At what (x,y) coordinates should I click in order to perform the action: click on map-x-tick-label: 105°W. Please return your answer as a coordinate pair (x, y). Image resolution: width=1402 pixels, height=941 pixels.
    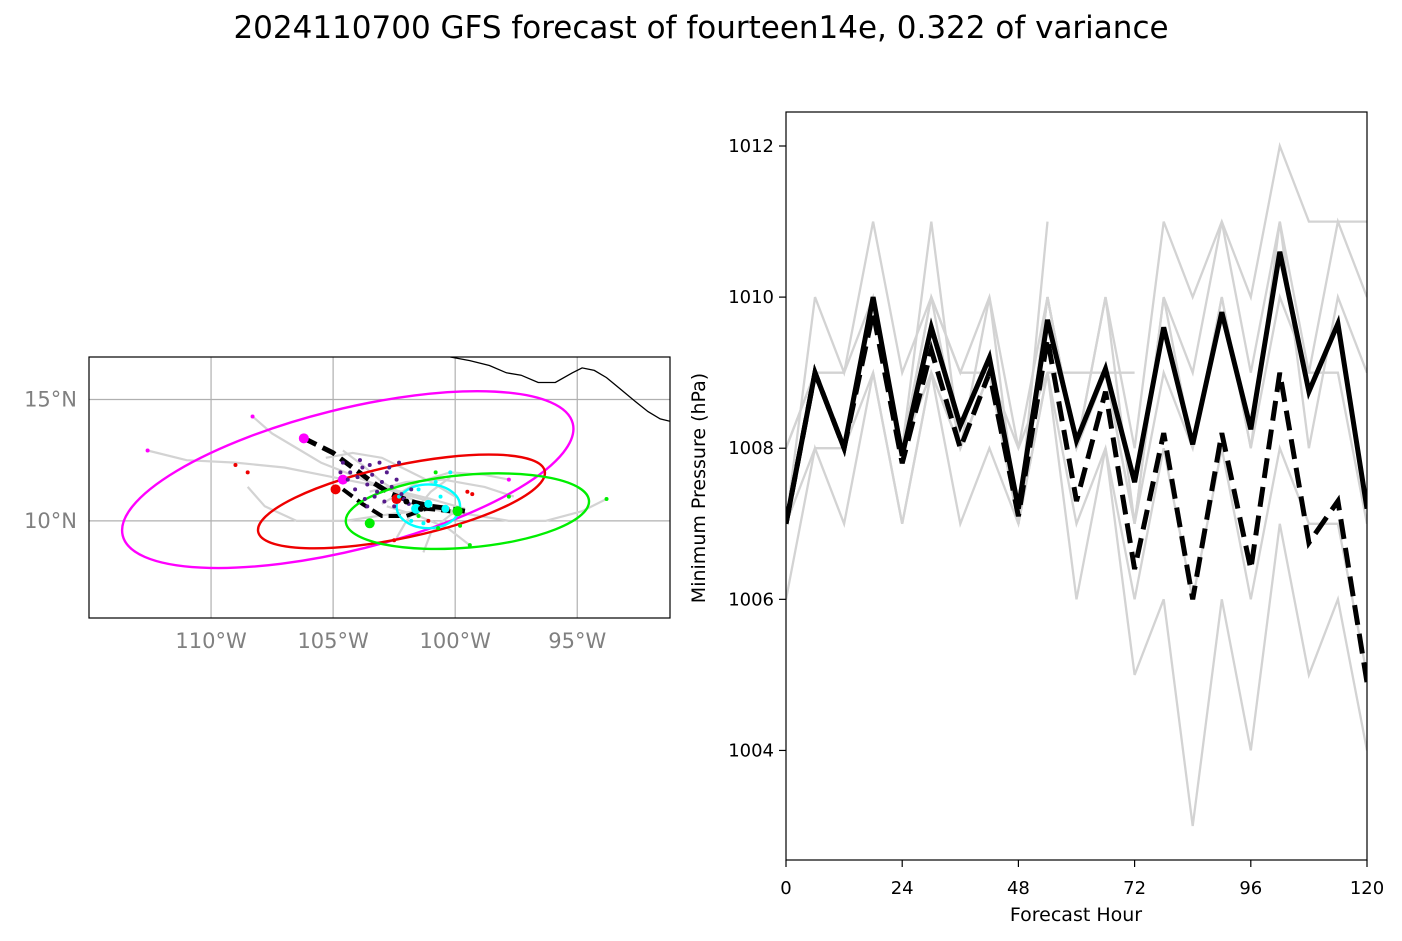
    Looking at the image, I should click on (333, 641).